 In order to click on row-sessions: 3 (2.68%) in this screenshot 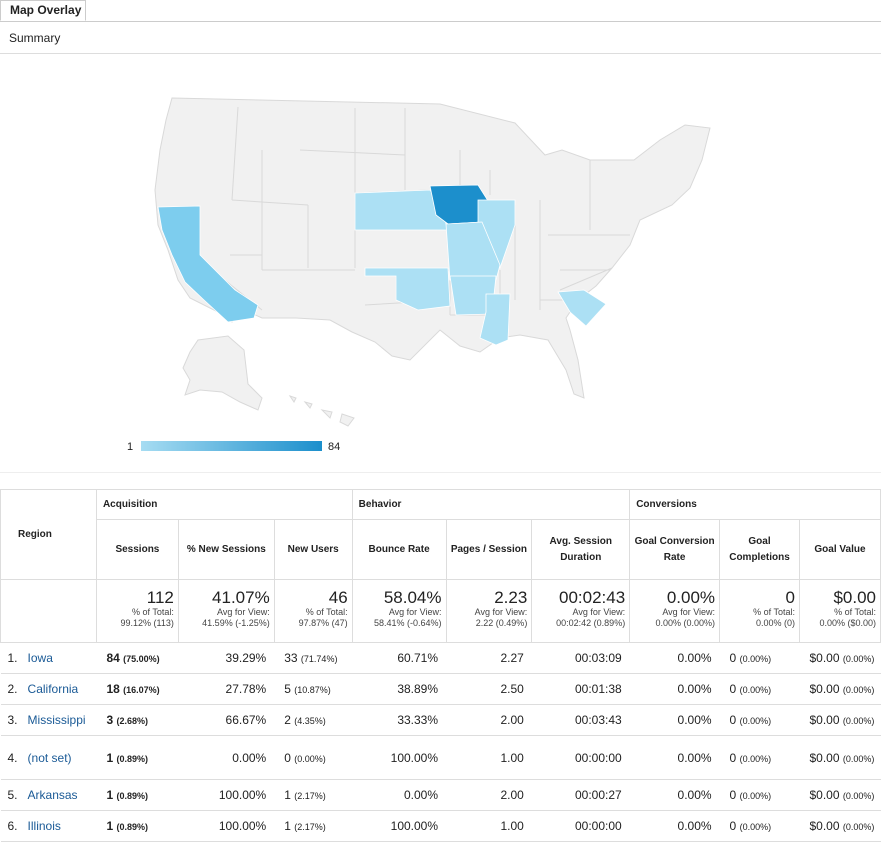, I will do `click(137, 720)`.